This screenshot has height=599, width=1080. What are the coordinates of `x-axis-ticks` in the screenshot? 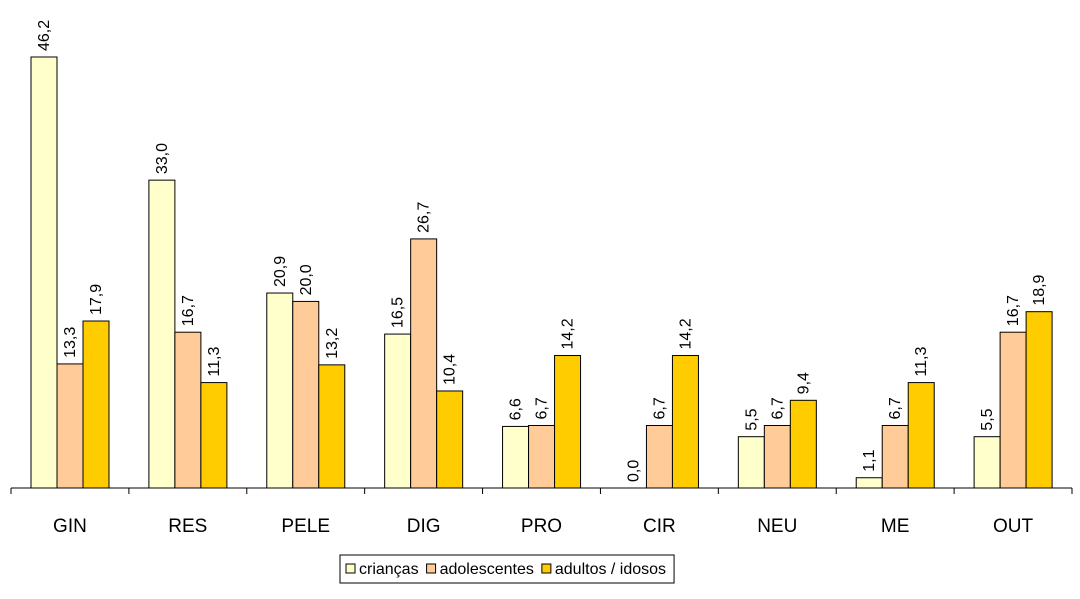 It's located at (541, 491).